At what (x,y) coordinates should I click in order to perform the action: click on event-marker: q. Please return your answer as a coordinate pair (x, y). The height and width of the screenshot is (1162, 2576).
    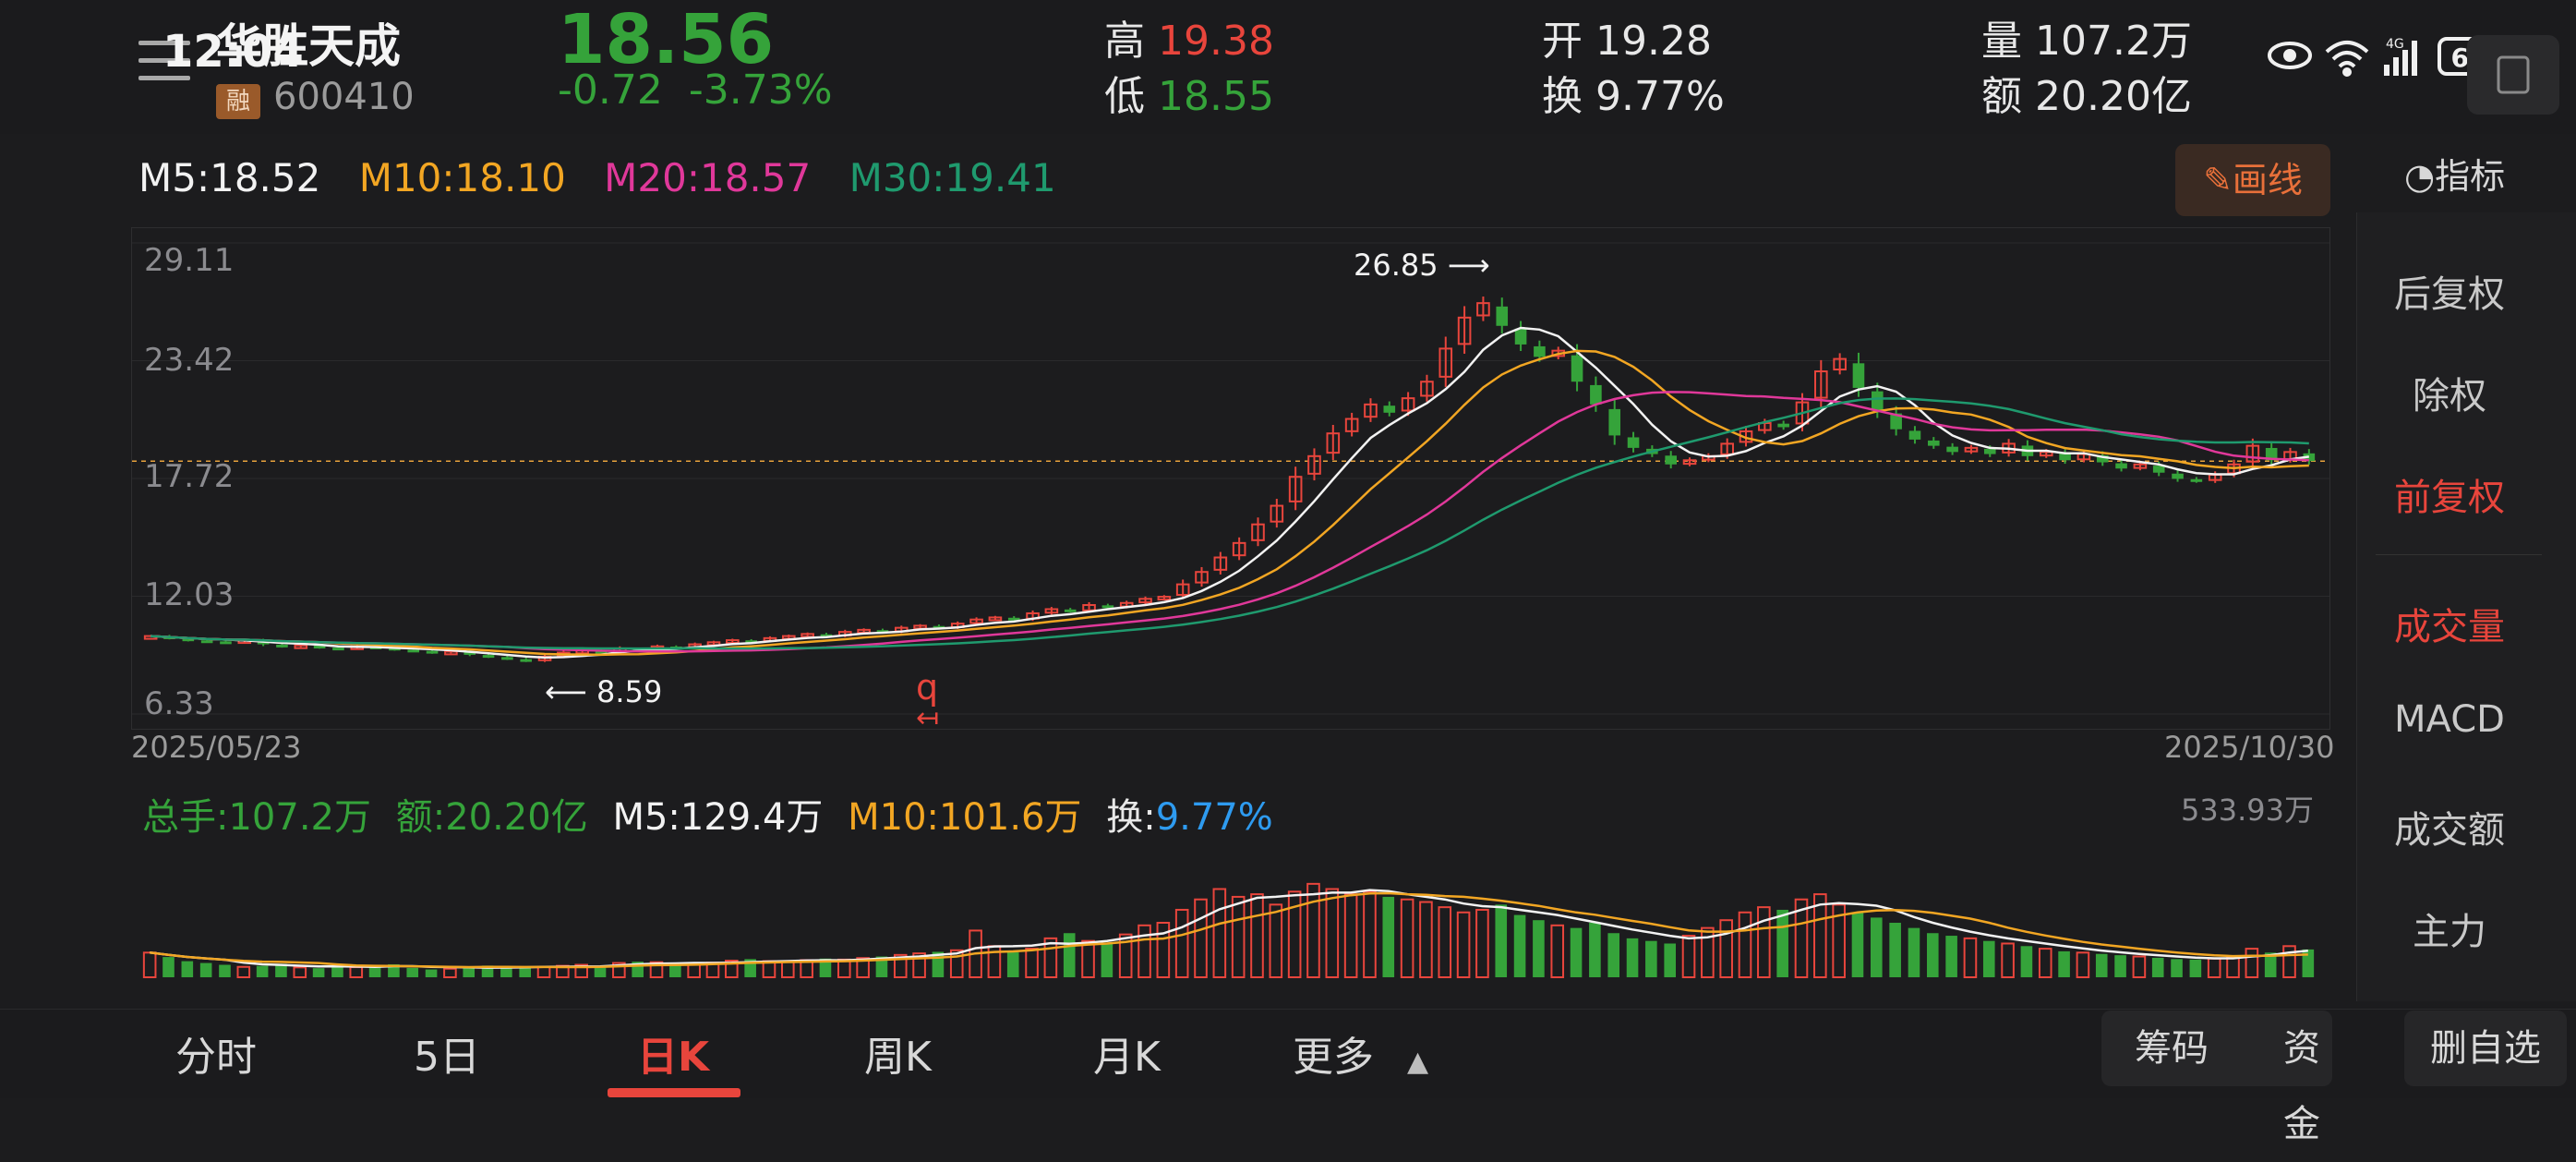
    Looking at the image, I should click on (927, 688).